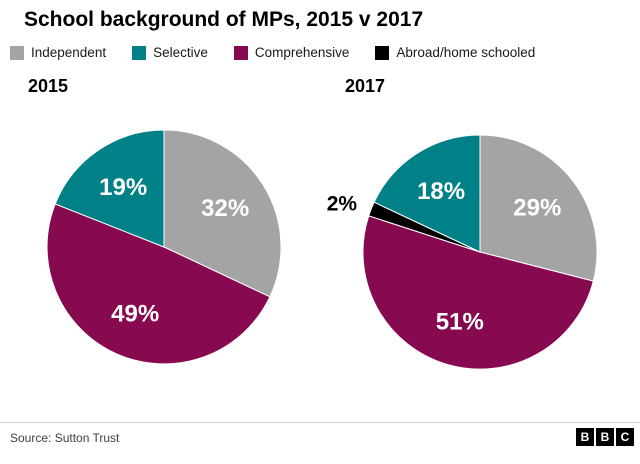 The width and height of the screenshot is (640, 464). What do you see at coordinates (625, 437) in the screenshot?
I see `bbc-logo-block: C` at bounding box center [625, 437].